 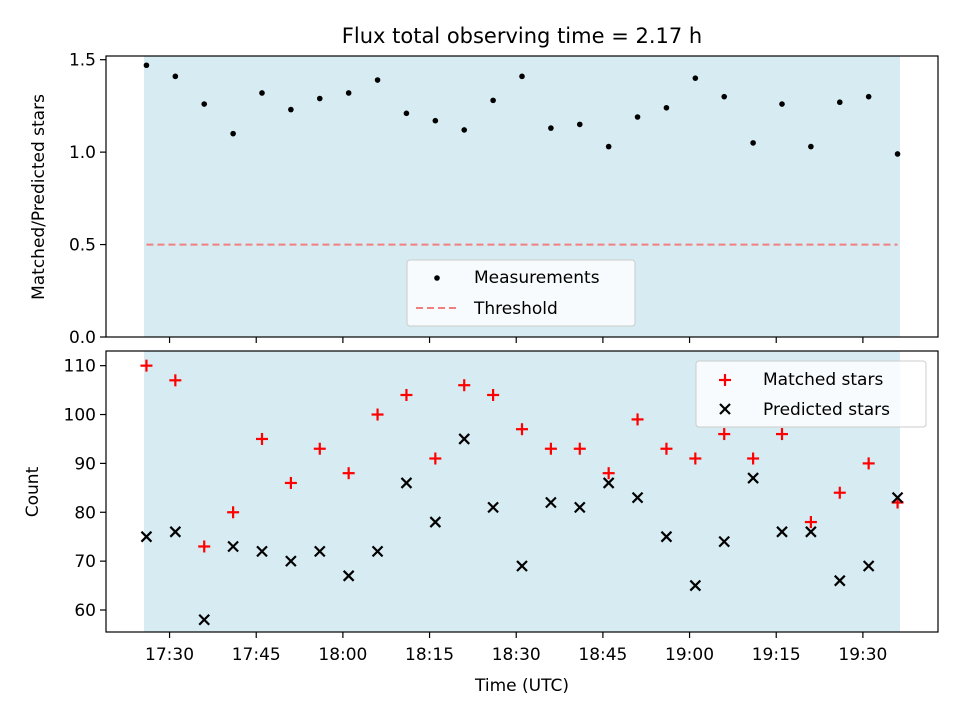 I want to click on bottom-y-tick-label: 100, so click(x=80, y=416).